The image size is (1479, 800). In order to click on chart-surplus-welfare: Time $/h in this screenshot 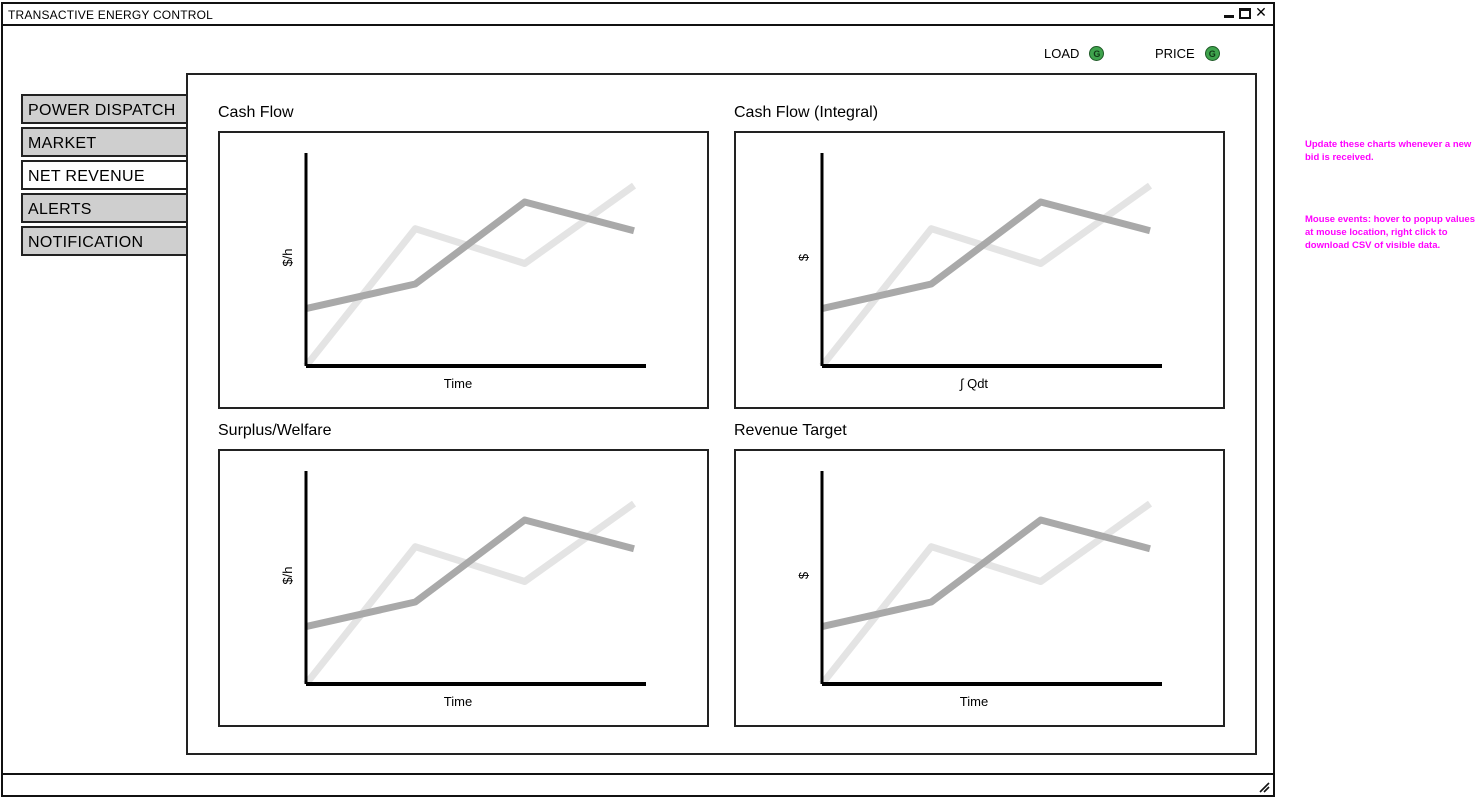, I will do `click(463, 588)`.